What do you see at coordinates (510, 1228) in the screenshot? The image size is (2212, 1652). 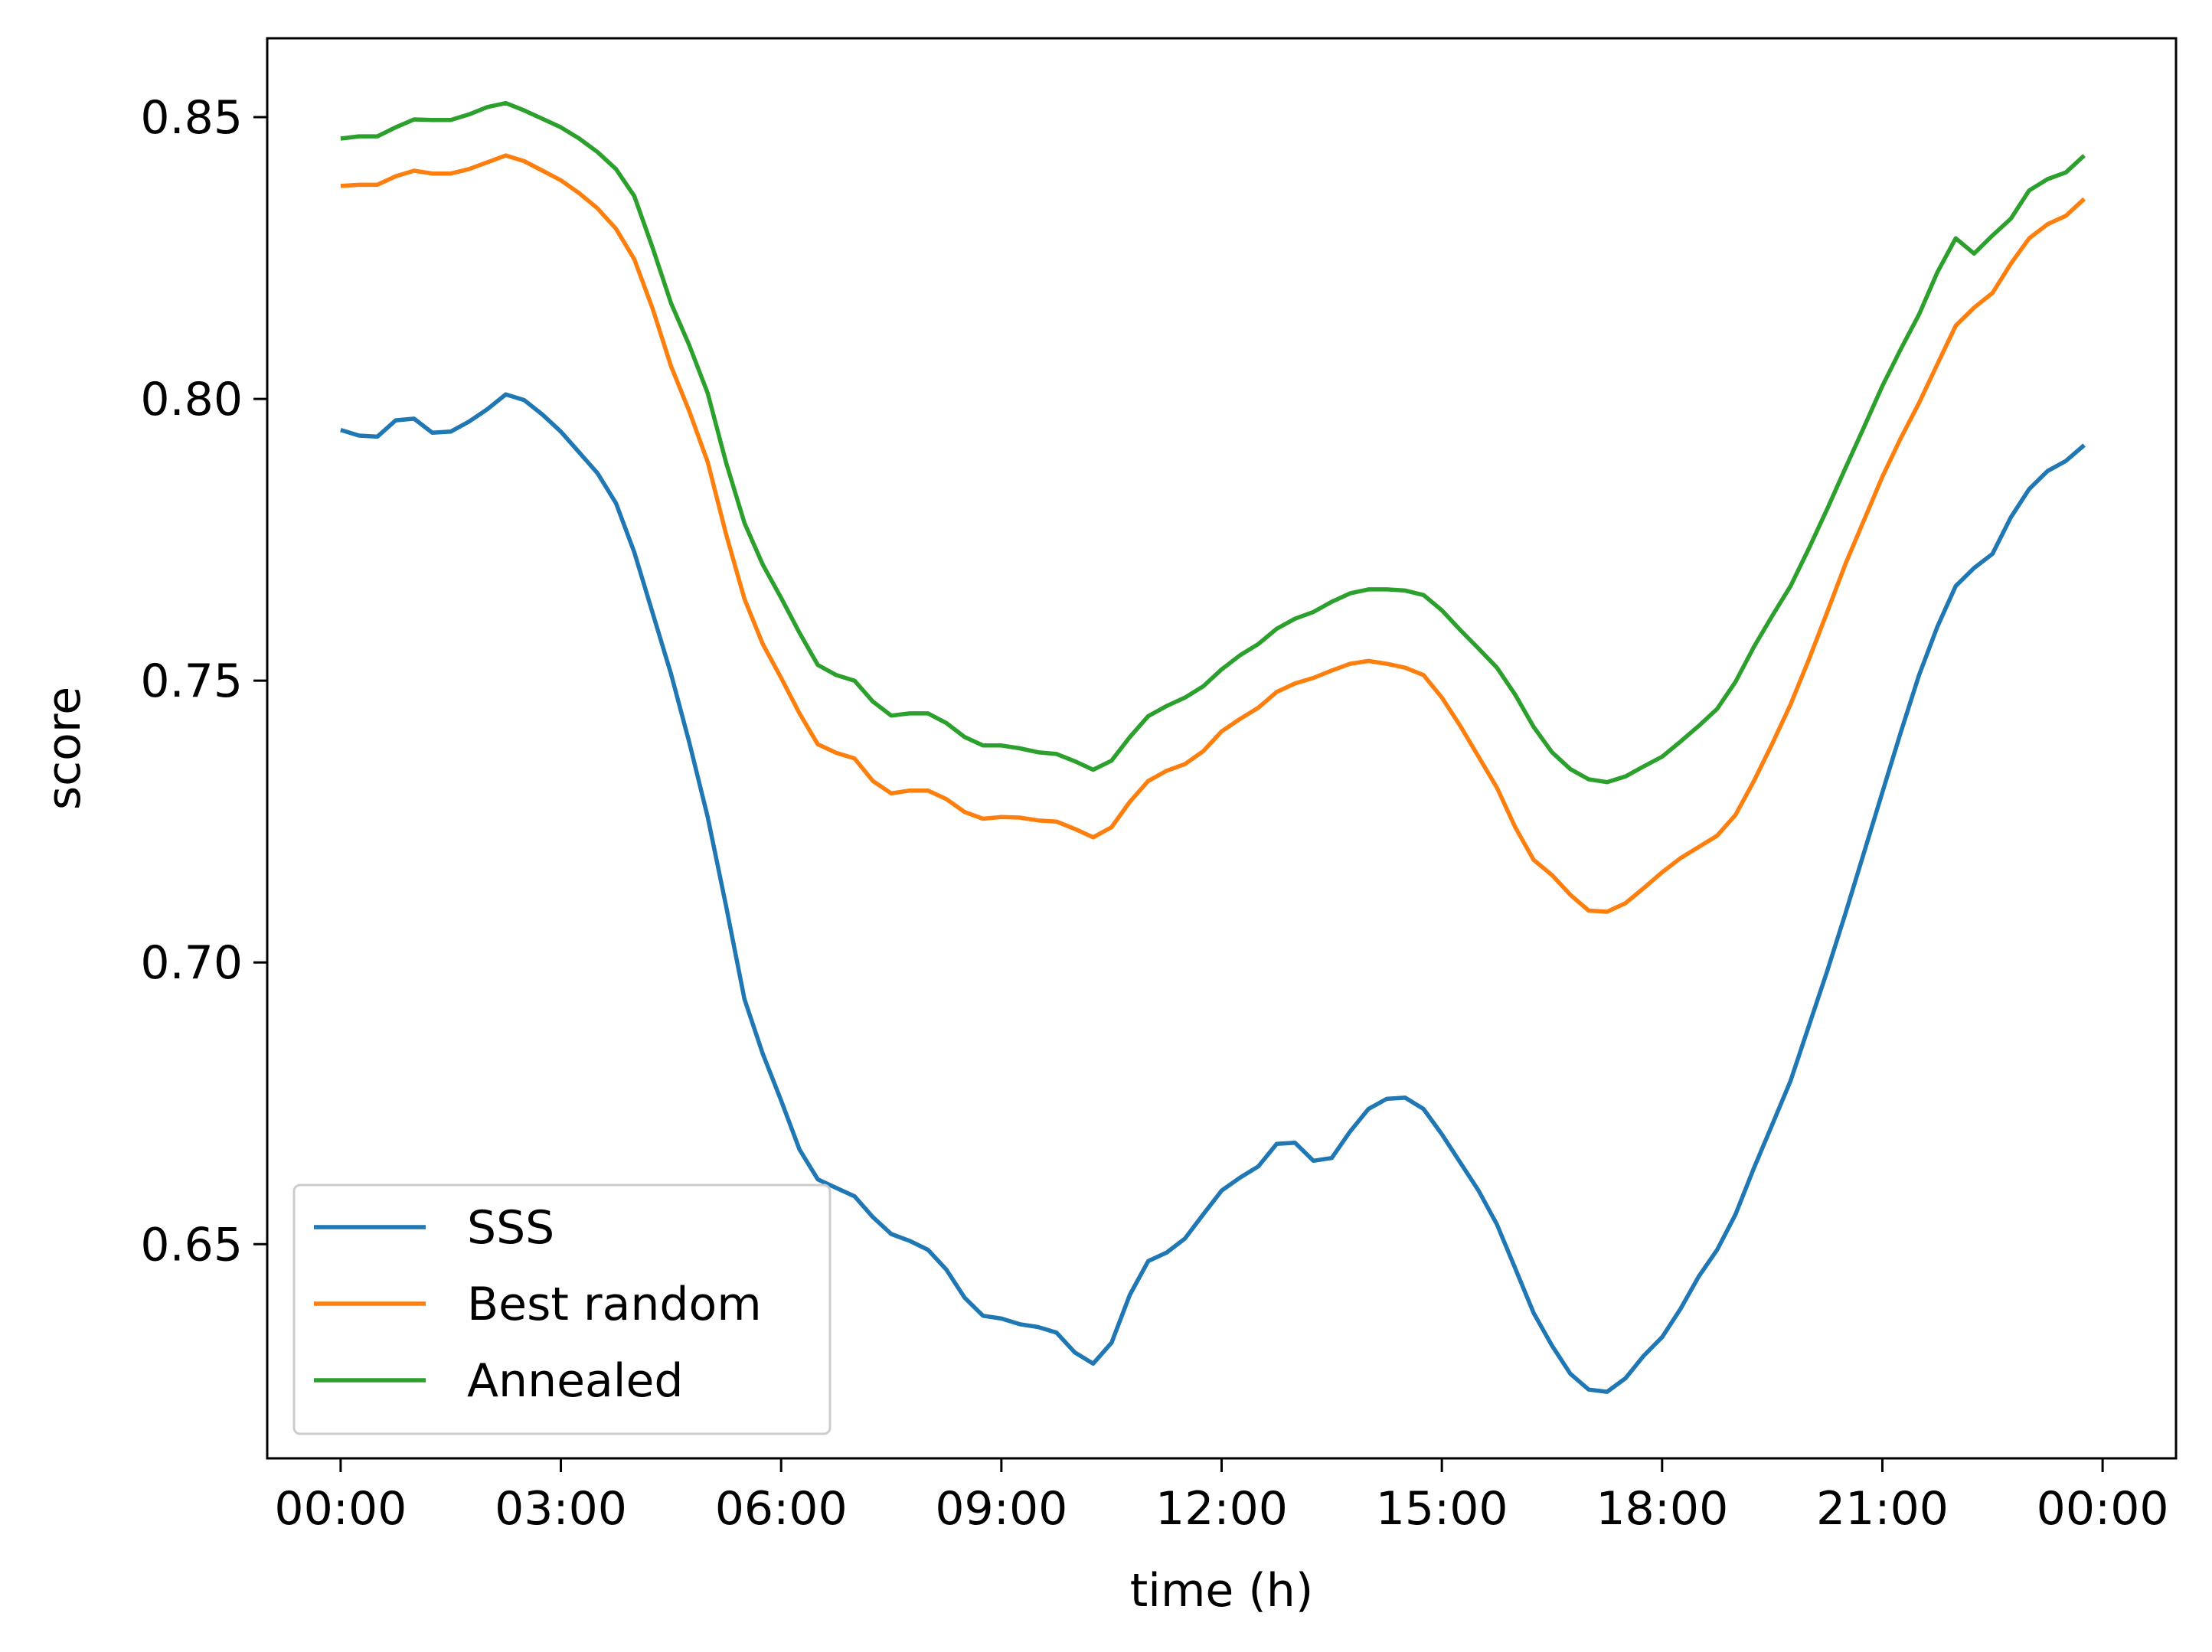 I see `legend-label: SSS` at bounding box center [510, 1228].